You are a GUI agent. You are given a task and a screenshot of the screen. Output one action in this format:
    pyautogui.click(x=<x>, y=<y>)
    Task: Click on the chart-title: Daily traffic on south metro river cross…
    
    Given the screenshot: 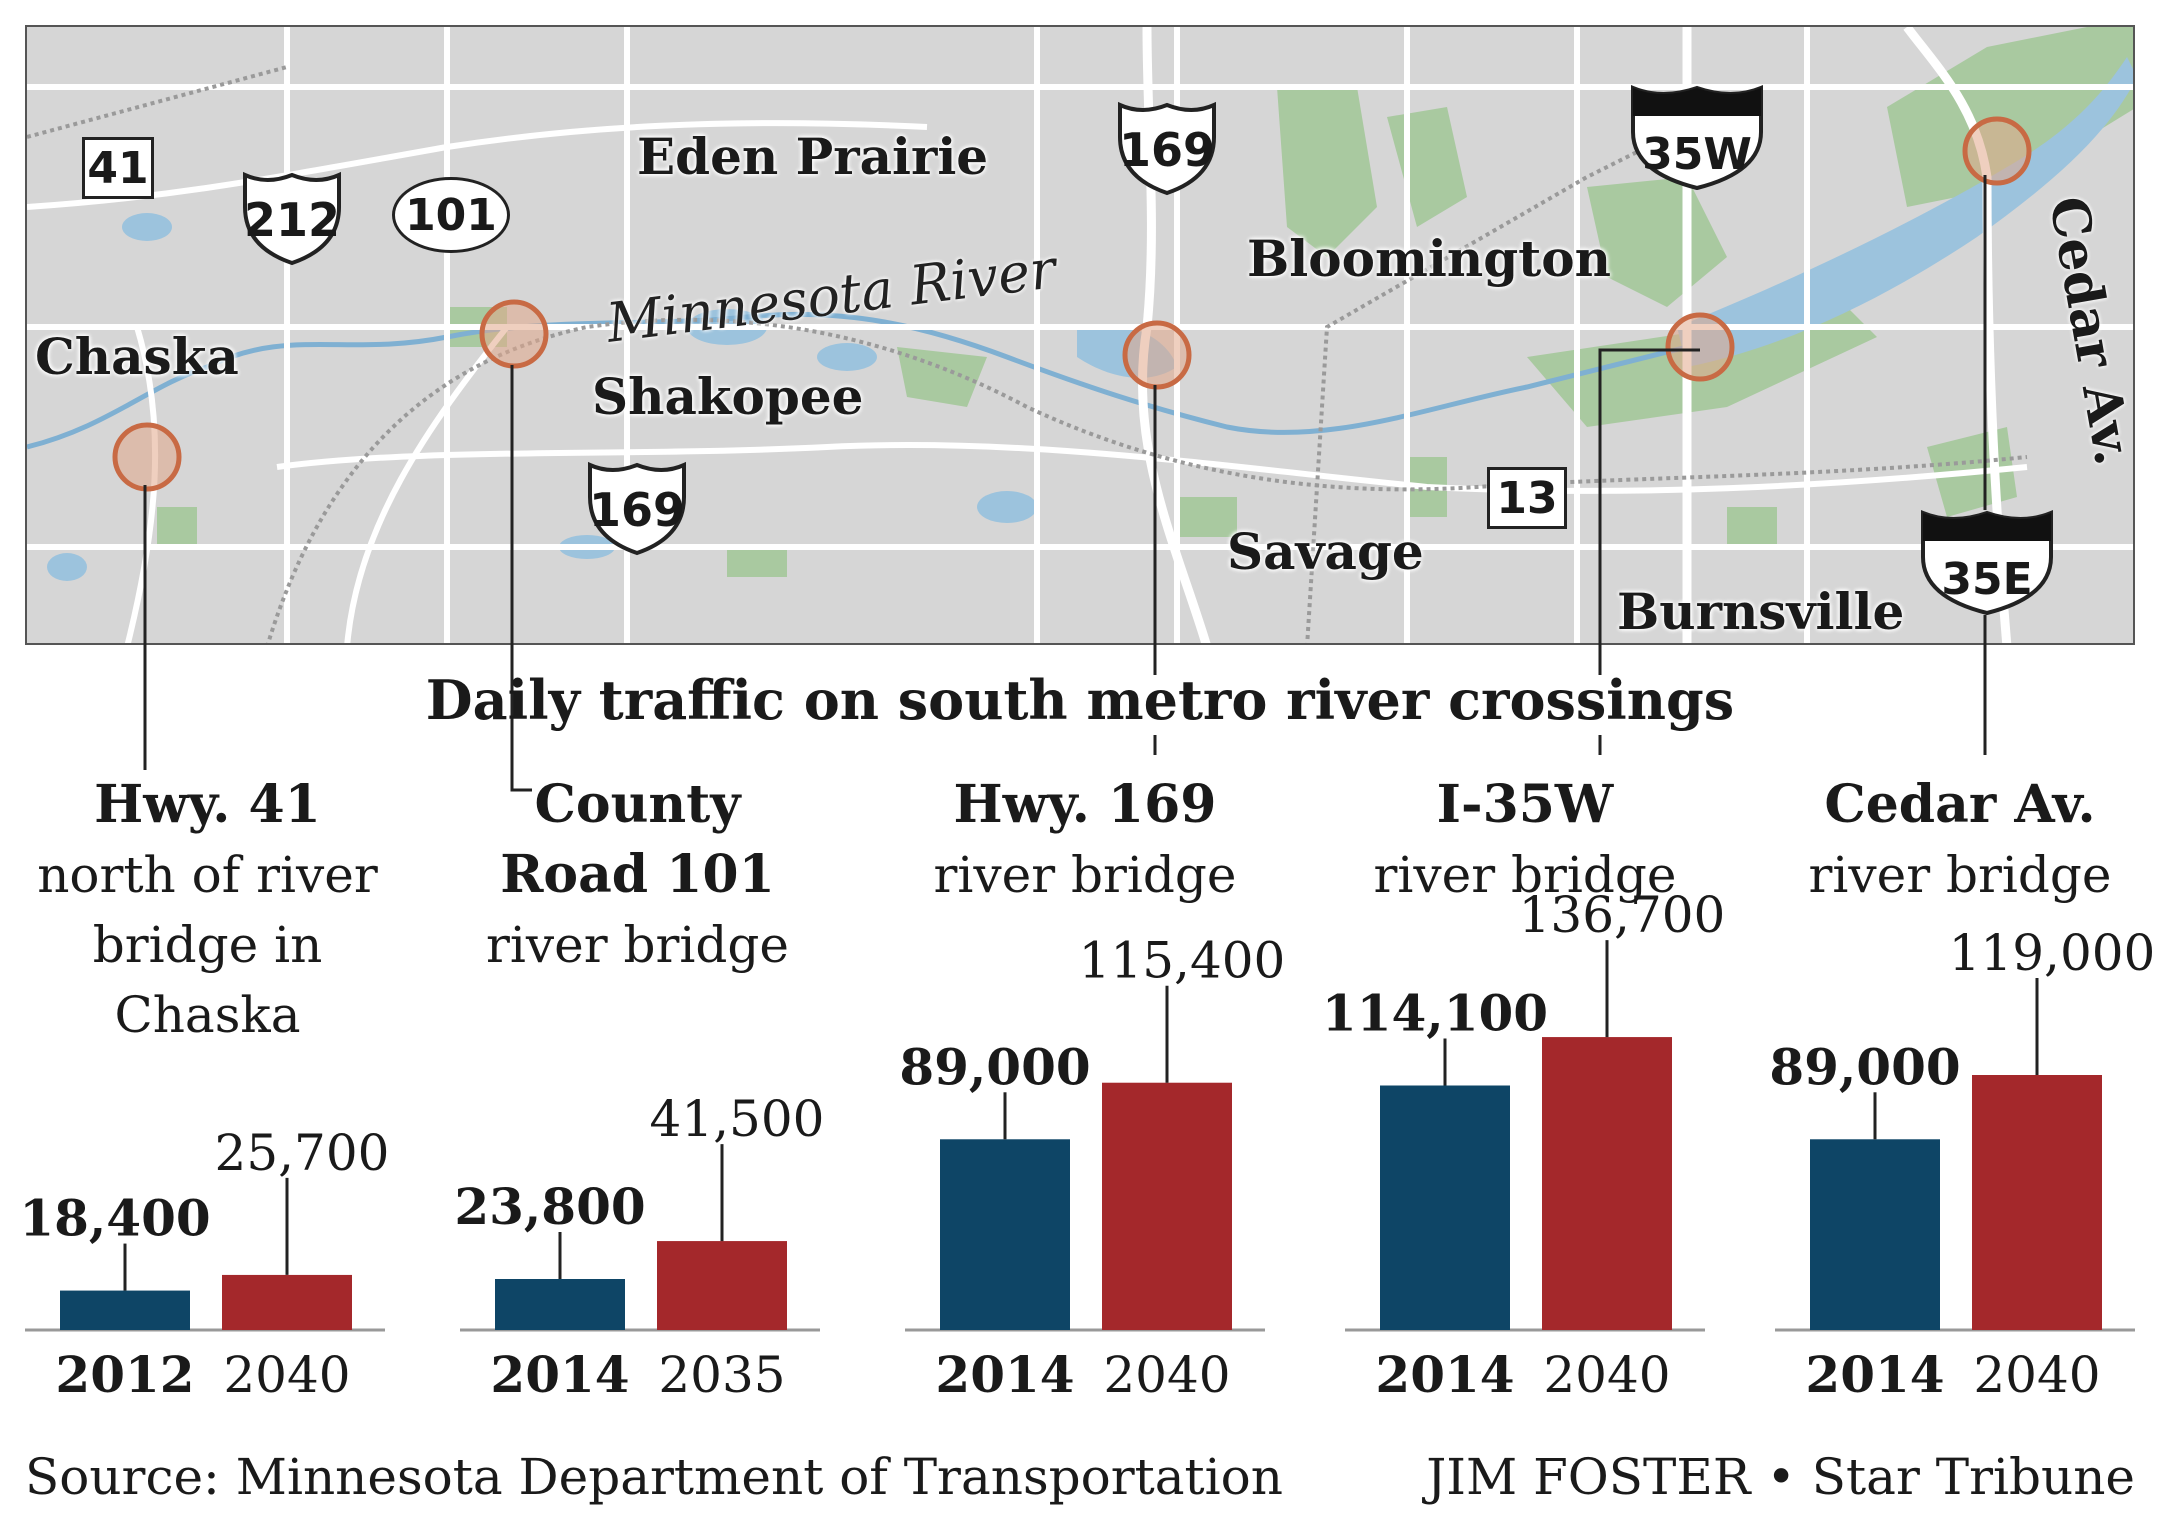 What is the action you would take?
    pyautogui.click(x=1080, y=700)
    